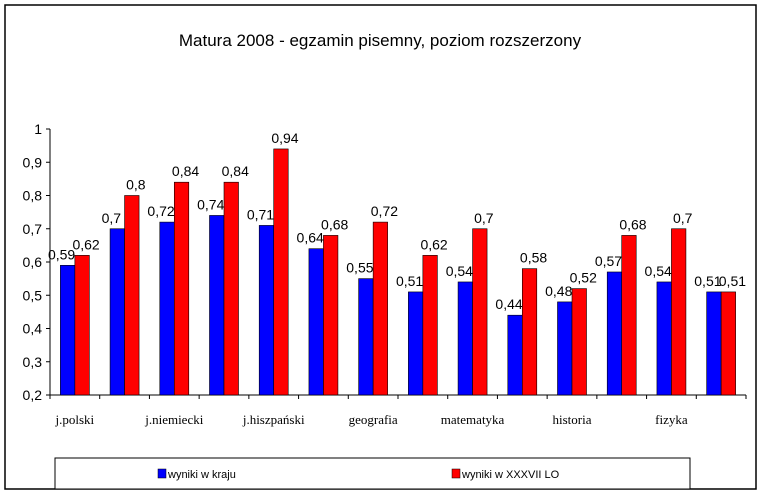 This screenshot has width=761, height=498. What do you see at coordinates (456, 473) in the screenshot?
I see `legend-swatch-lo` at bounding box center [456, 473].